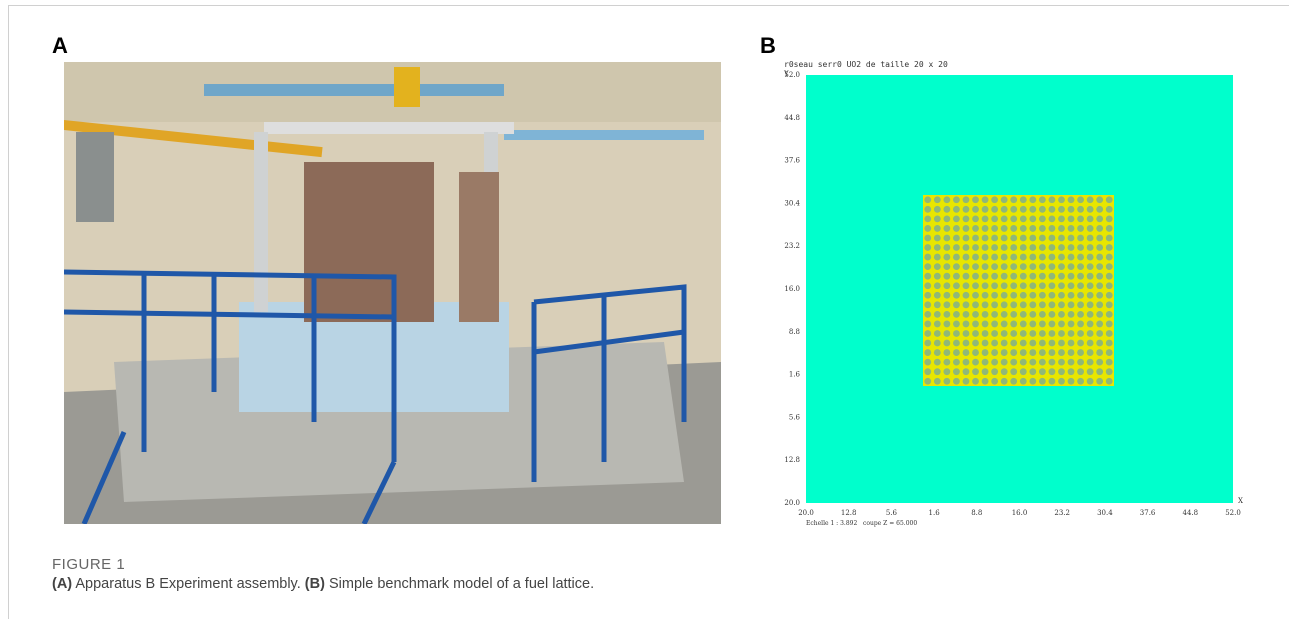 The height and width of the screenshot is (619, 1289). I want to click on x-tick-label: 37.6, so click(1148, 513).